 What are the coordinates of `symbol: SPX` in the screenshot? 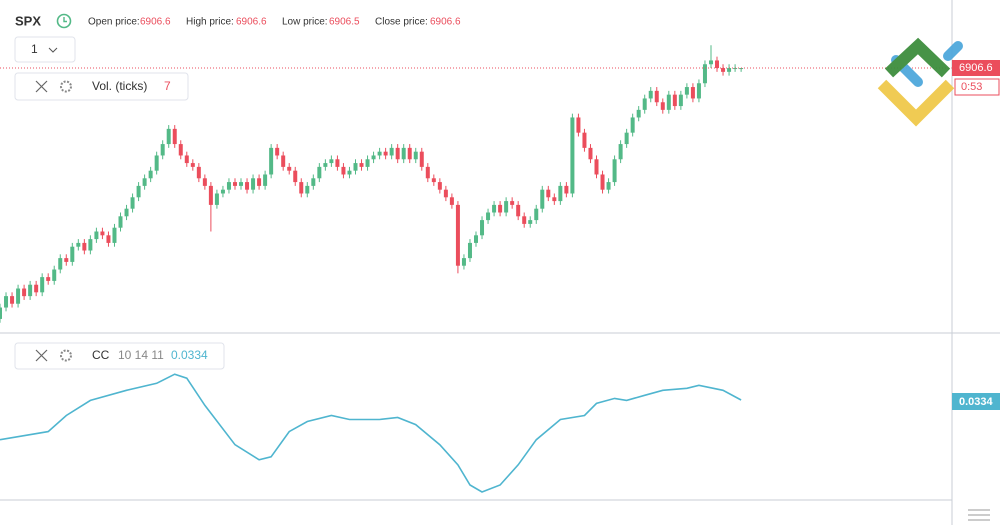 It's located at (28, 20).